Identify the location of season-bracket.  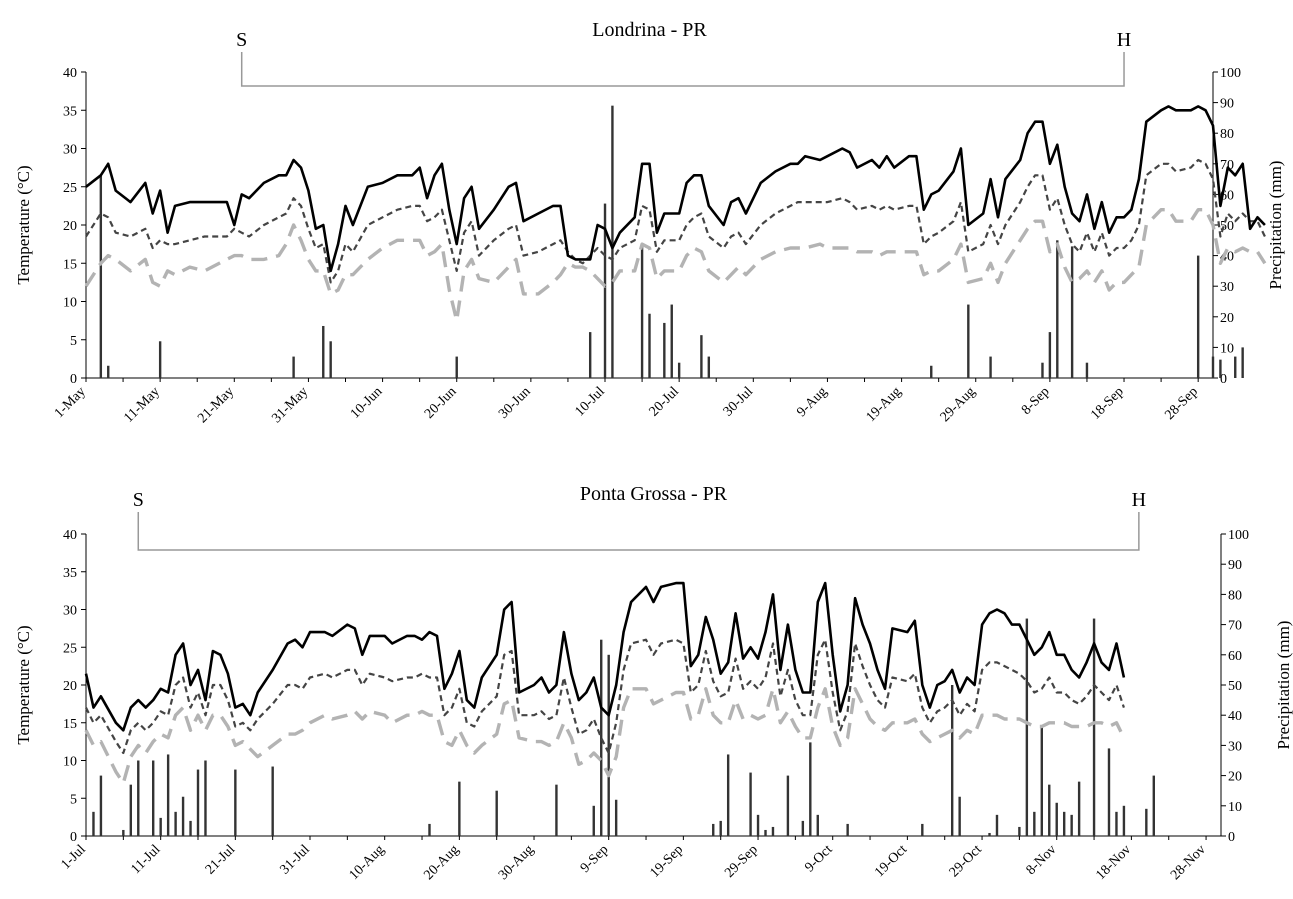
(682, 69).